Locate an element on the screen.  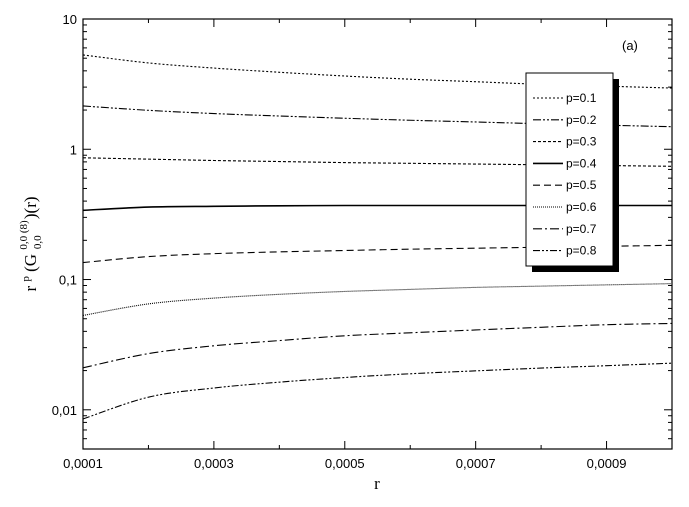
y-tick-label: 10 is located at coordinates (70, 19).